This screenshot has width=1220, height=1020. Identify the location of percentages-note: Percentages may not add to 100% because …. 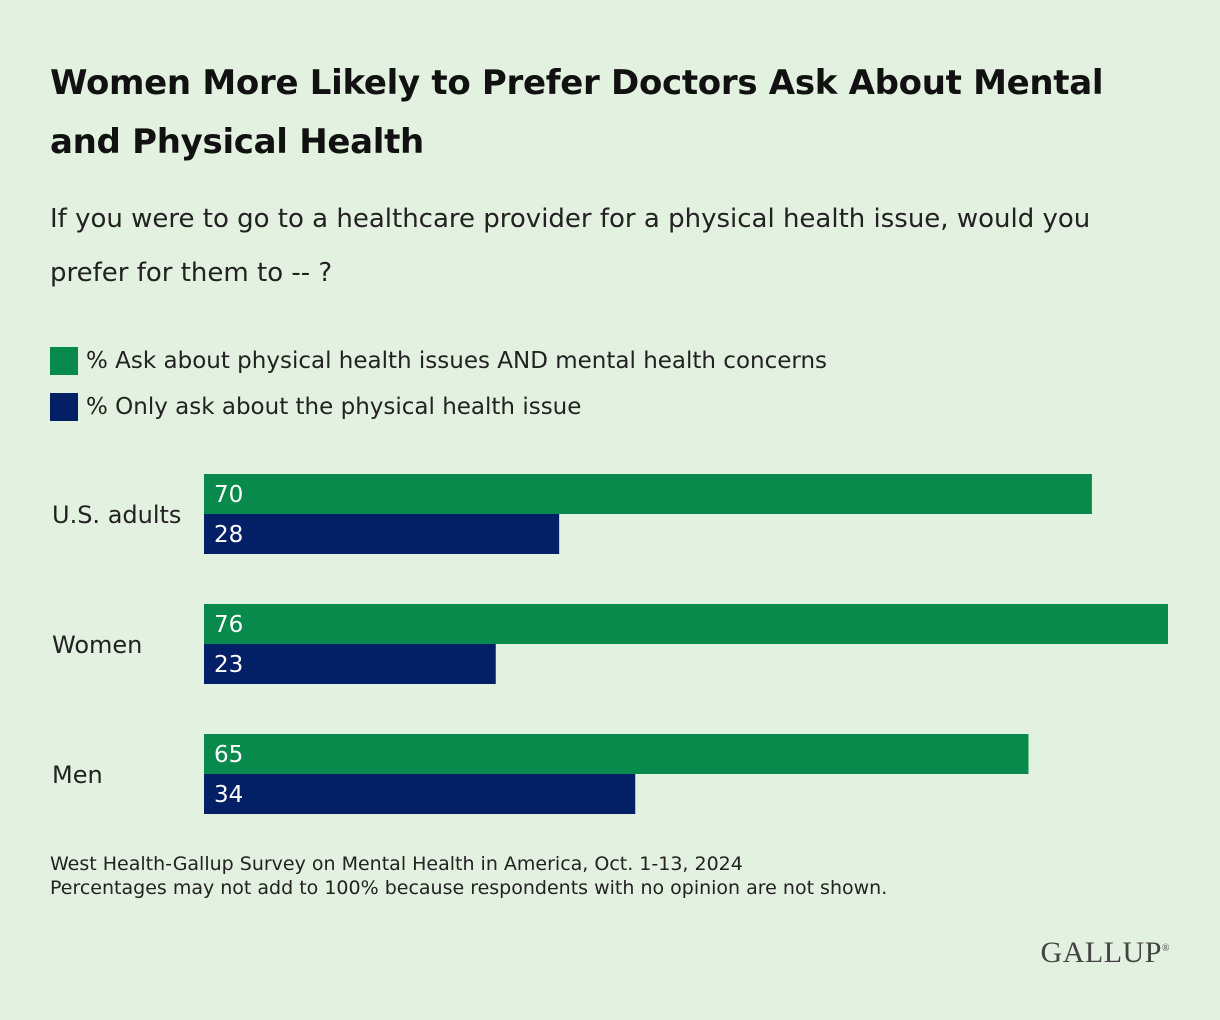
(469, 888).